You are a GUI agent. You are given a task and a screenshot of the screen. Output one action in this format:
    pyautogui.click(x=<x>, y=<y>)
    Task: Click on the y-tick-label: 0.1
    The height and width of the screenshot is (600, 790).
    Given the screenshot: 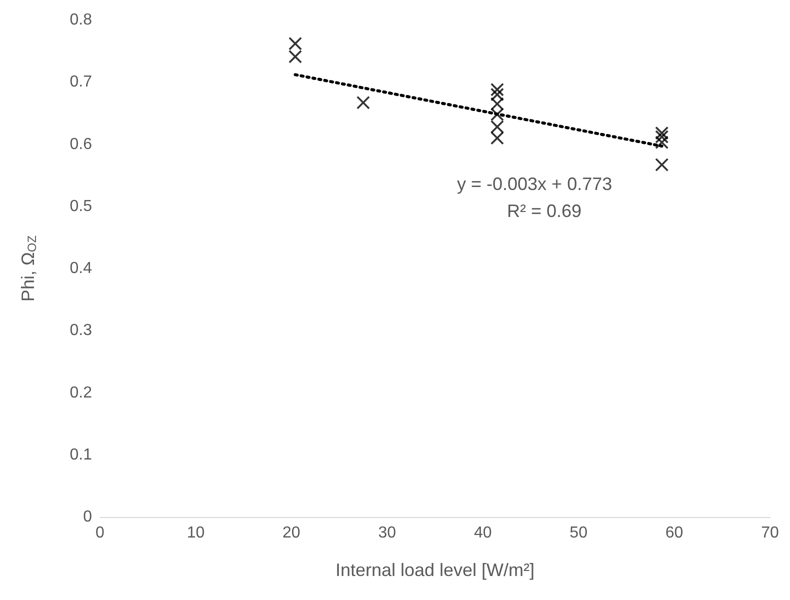 What is the action you would take?
    pyautogui.click(x=81, y=455)
    